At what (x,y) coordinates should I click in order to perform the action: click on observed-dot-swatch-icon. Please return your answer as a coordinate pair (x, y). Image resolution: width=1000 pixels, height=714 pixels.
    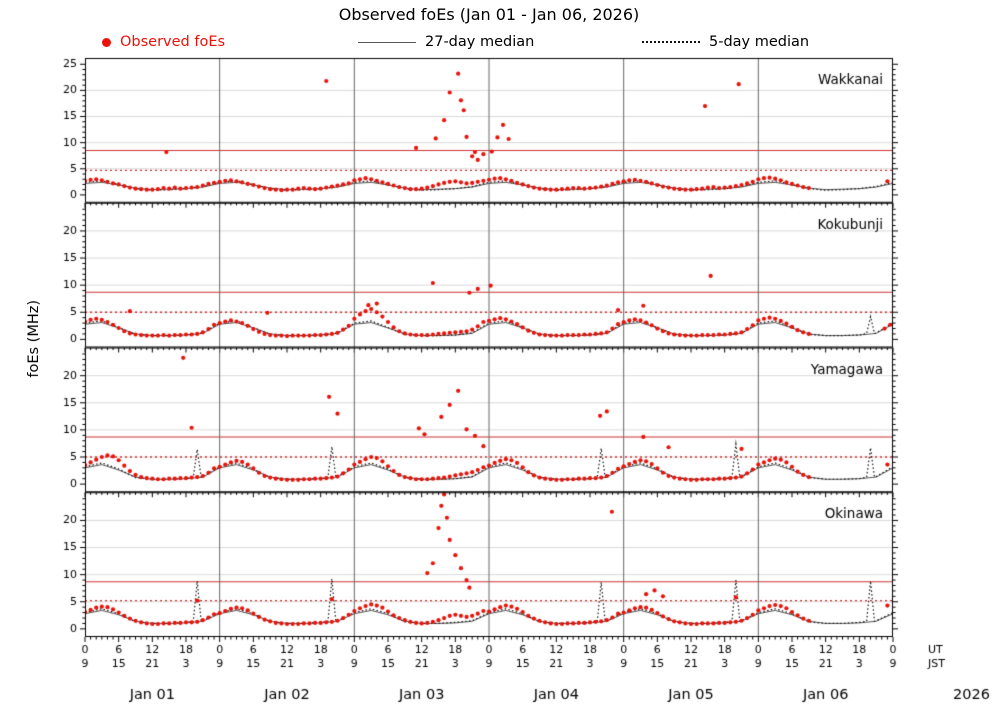
    Looking at the image, I should click on (106, 42).